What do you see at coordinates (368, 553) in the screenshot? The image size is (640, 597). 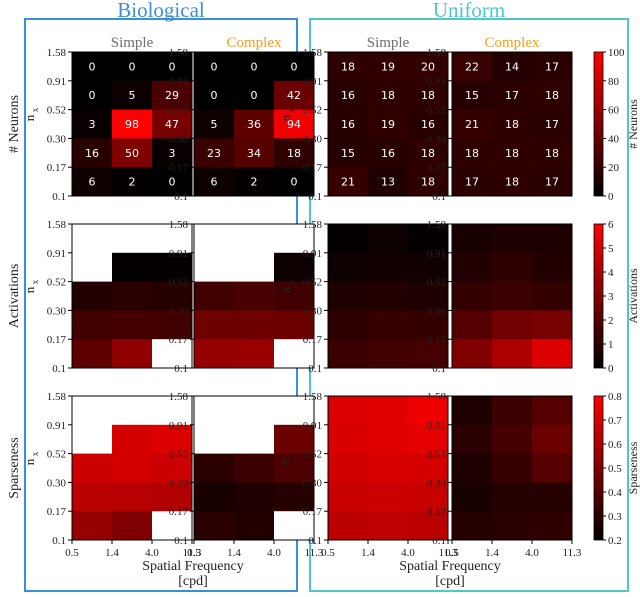 I see `x-tick-label: 1.4` at bounding box center [368, 553].